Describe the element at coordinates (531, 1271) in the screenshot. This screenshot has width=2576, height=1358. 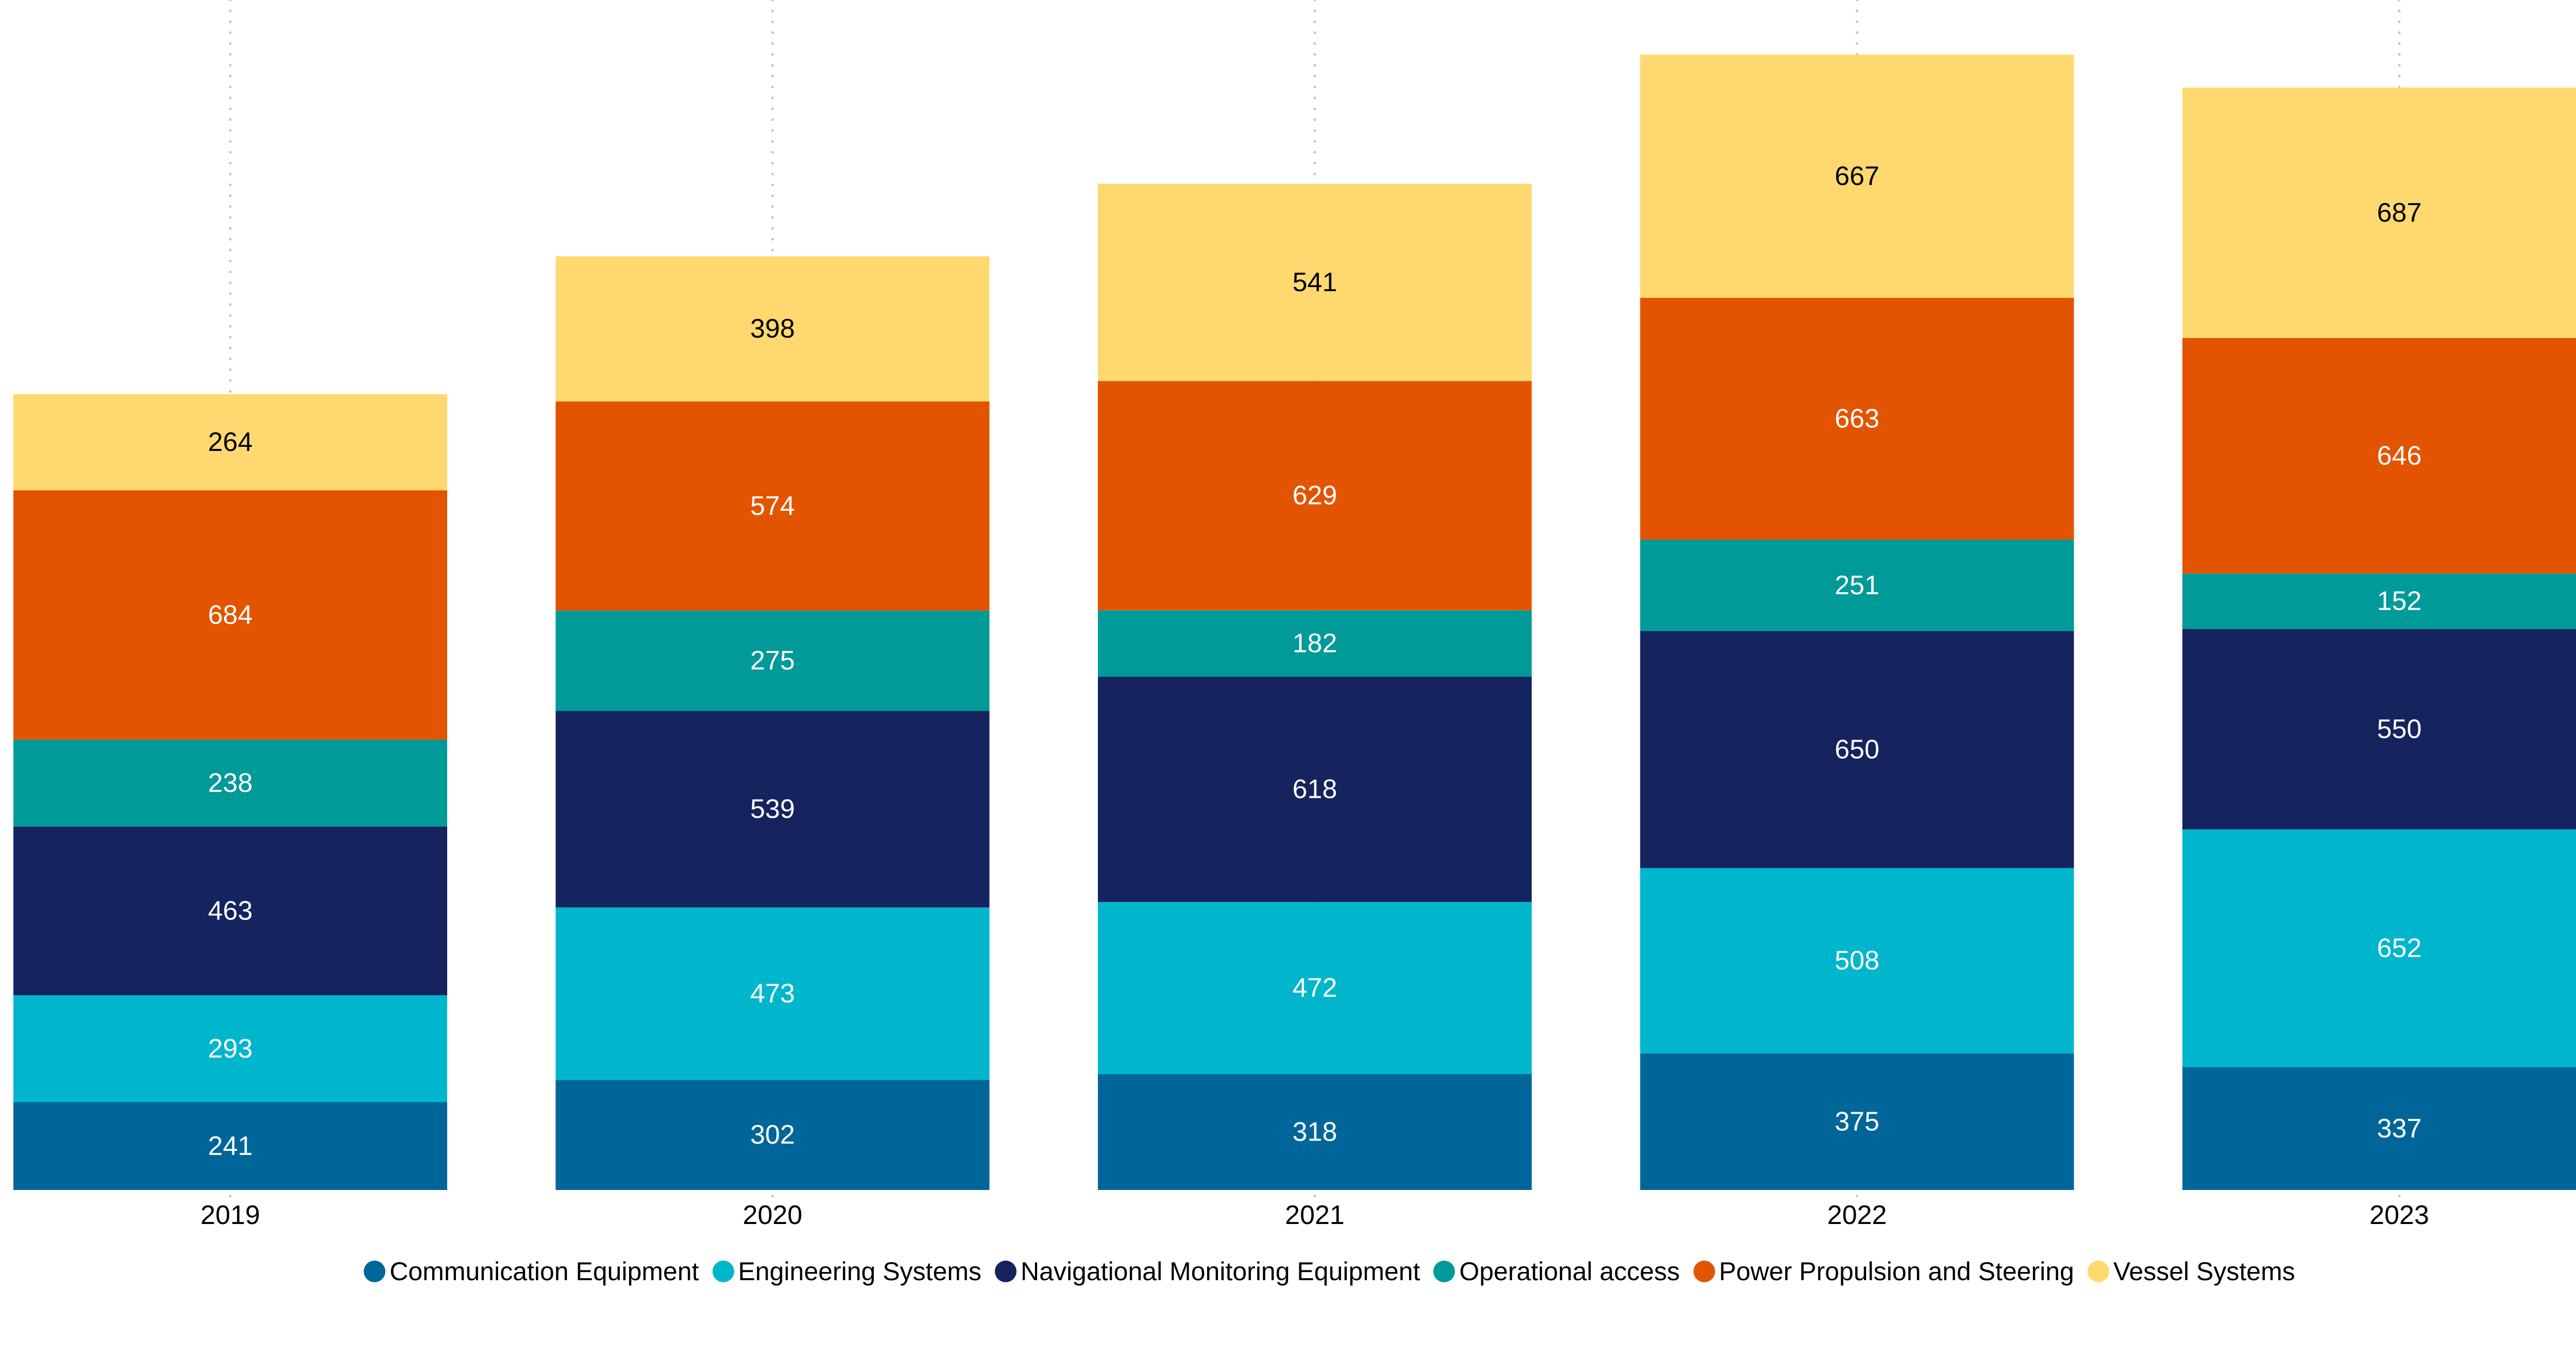
I see `legend-item-communication-equipment: Communication Equipment` at that location.